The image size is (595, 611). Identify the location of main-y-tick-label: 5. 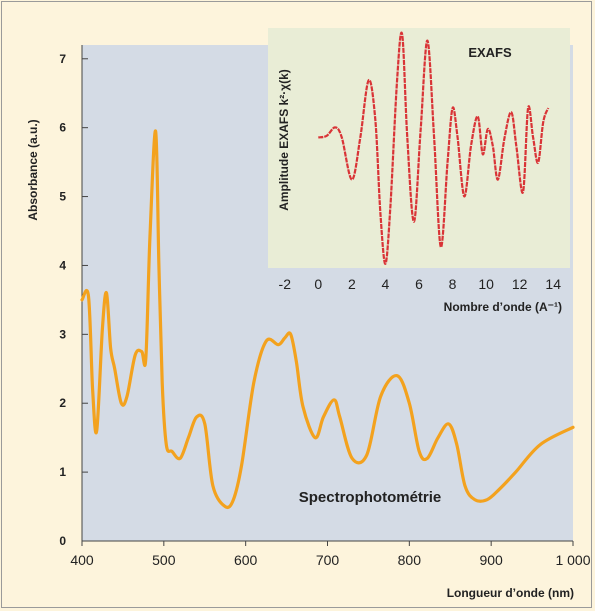
(62, 197).